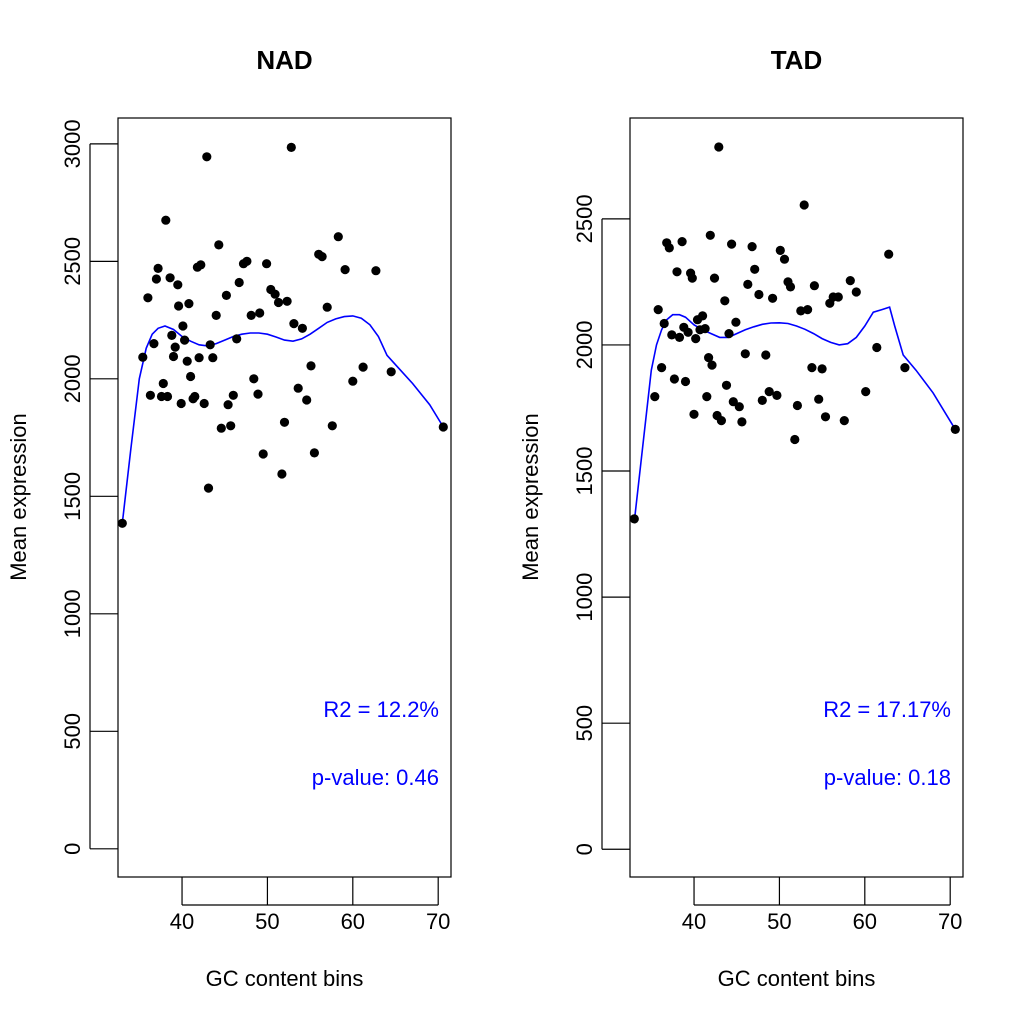 The image size is (1024, 1024). Describe the element at coordinates (72, 613) in the screenshot. I see `y-tick-label: 1000` at that location.